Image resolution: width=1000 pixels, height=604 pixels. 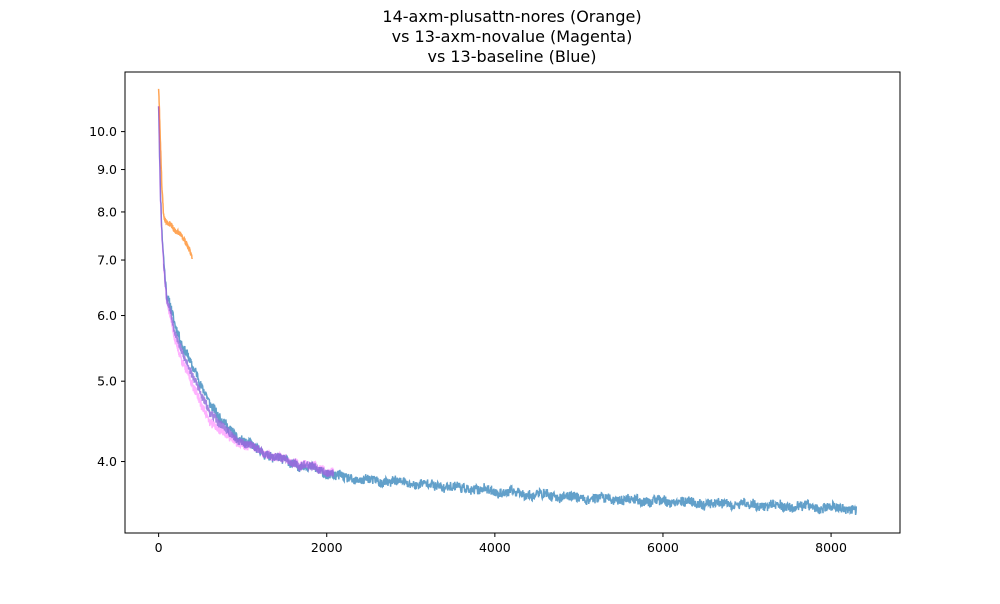 I want to click on x-tick-label: 0, so click(x=159, y=547).